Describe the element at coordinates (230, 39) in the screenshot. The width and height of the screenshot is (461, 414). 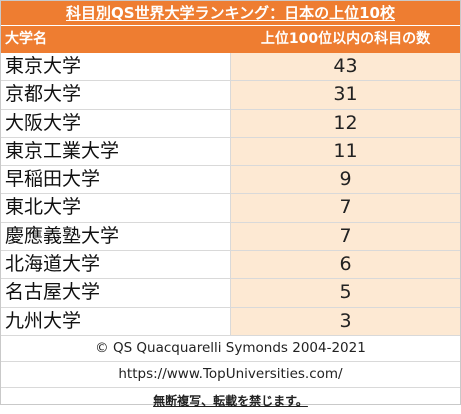
I see `header-row: 大学名 上位100位以内の科目の数` at that location.